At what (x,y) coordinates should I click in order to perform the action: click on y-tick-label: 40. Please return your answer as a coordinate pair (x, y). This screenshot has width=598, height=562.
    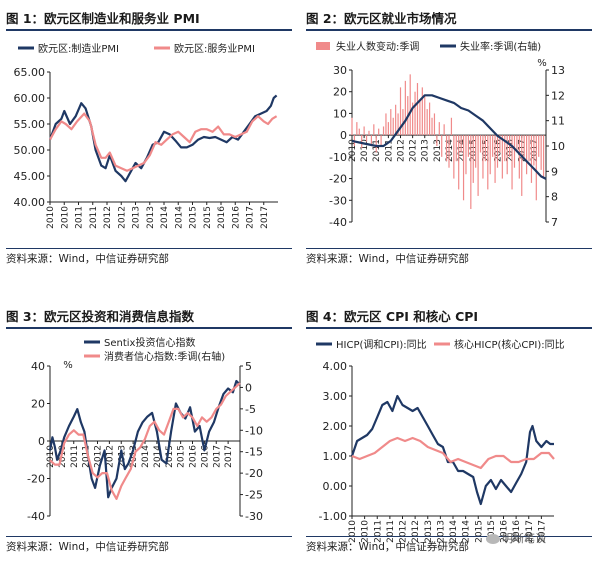
    Looking at the image, I should click on (38, 366).